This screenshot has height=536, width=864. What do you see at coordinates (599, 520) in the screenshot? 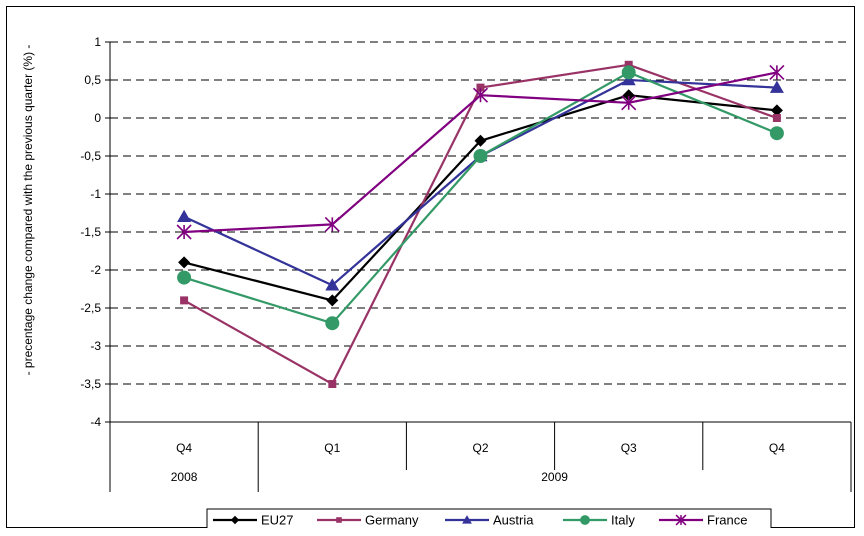
I see `legend-item-italy: Italy` at bounding box center [599, 520].